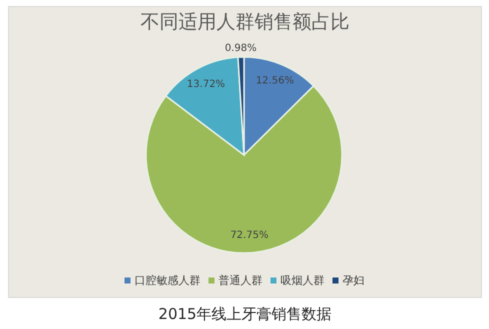  What do you see at coordinates (167, 281) in the screenshot?
I see `legend-label: 口腔敏感人群` at bounding box center [167, 281].